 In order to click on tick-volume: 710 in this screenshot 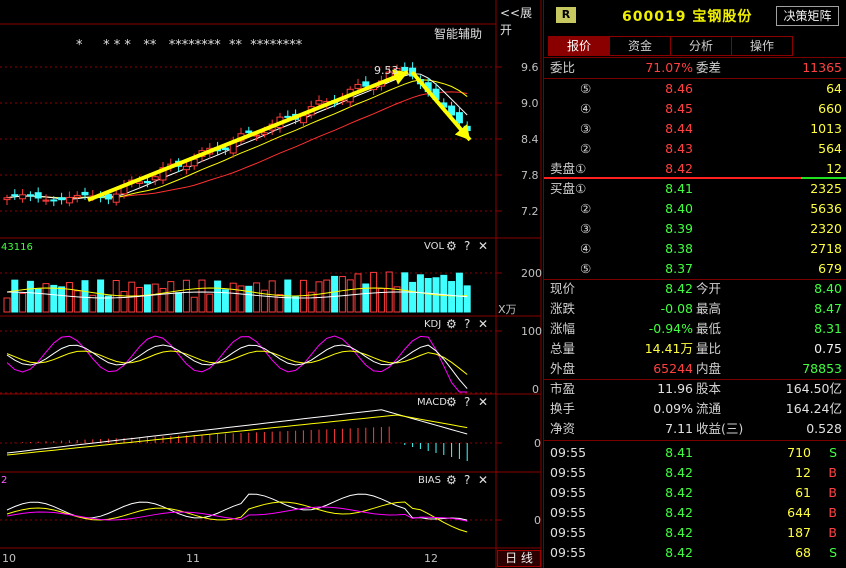, I will do `click(799, 452)`.